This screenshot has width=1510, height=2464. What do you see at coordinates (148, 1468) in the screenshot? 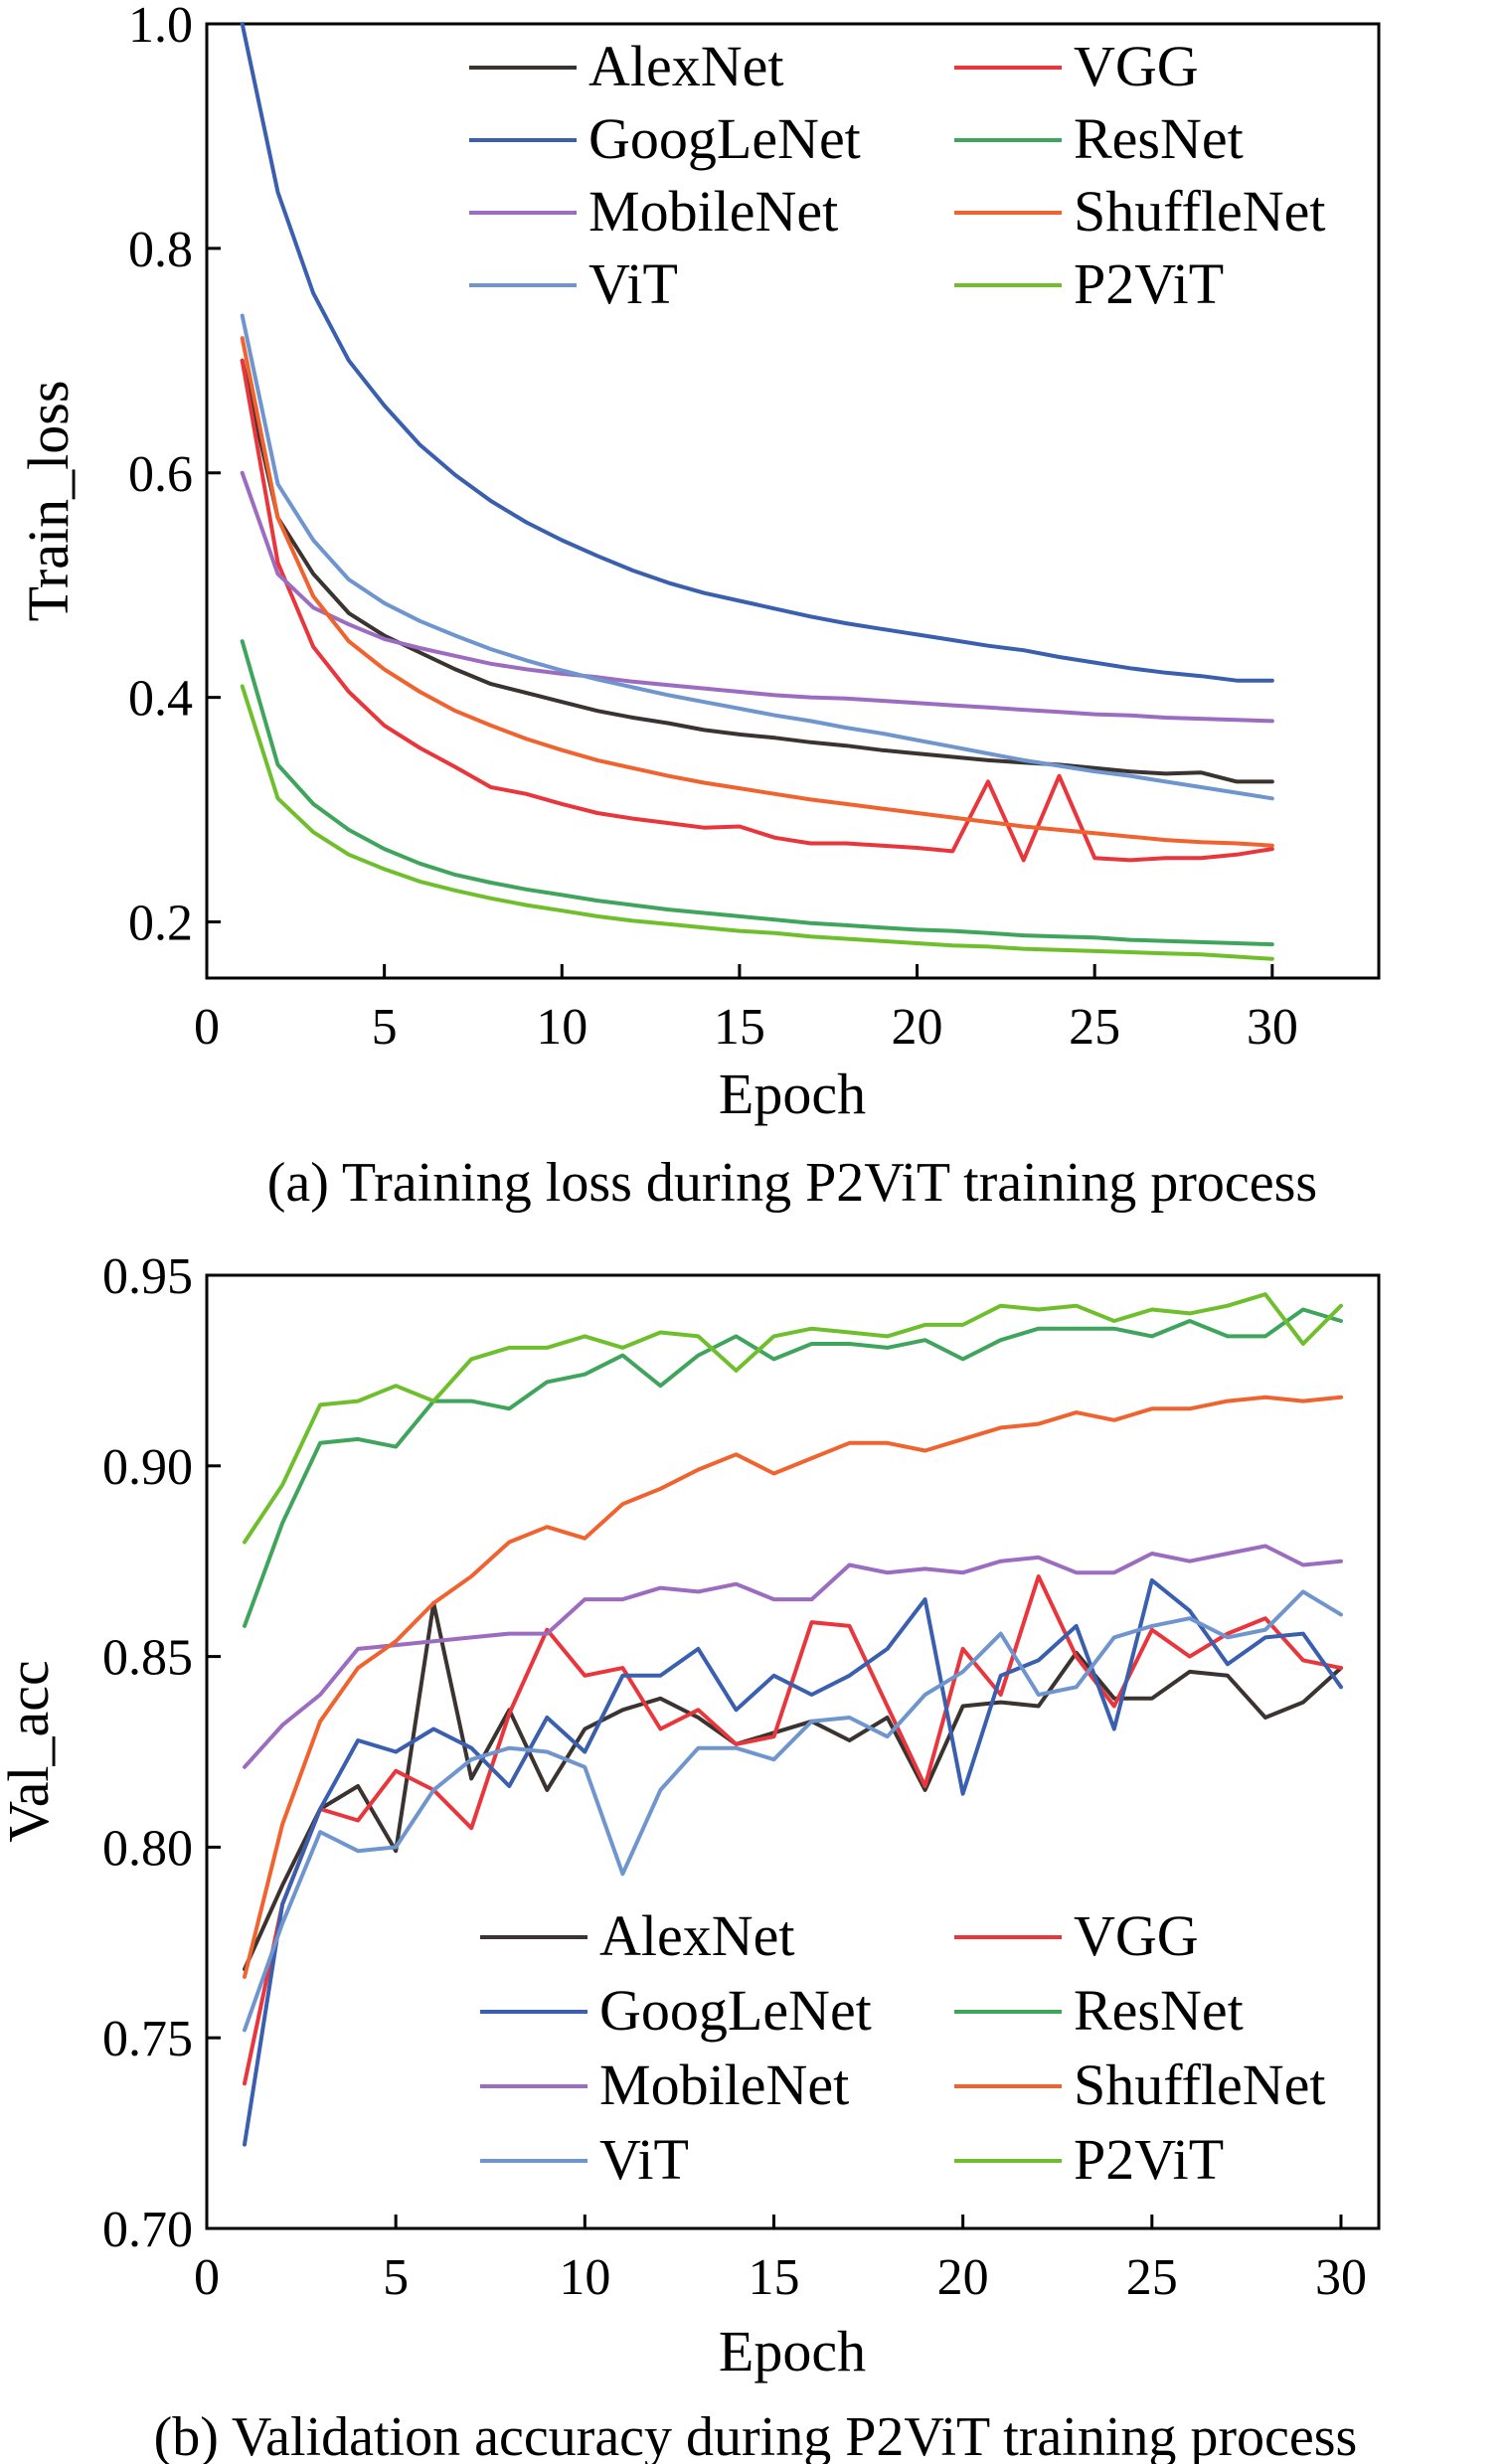
I see `y-tick-label-b-4: 0.90` at bounding box center [148, 1468].